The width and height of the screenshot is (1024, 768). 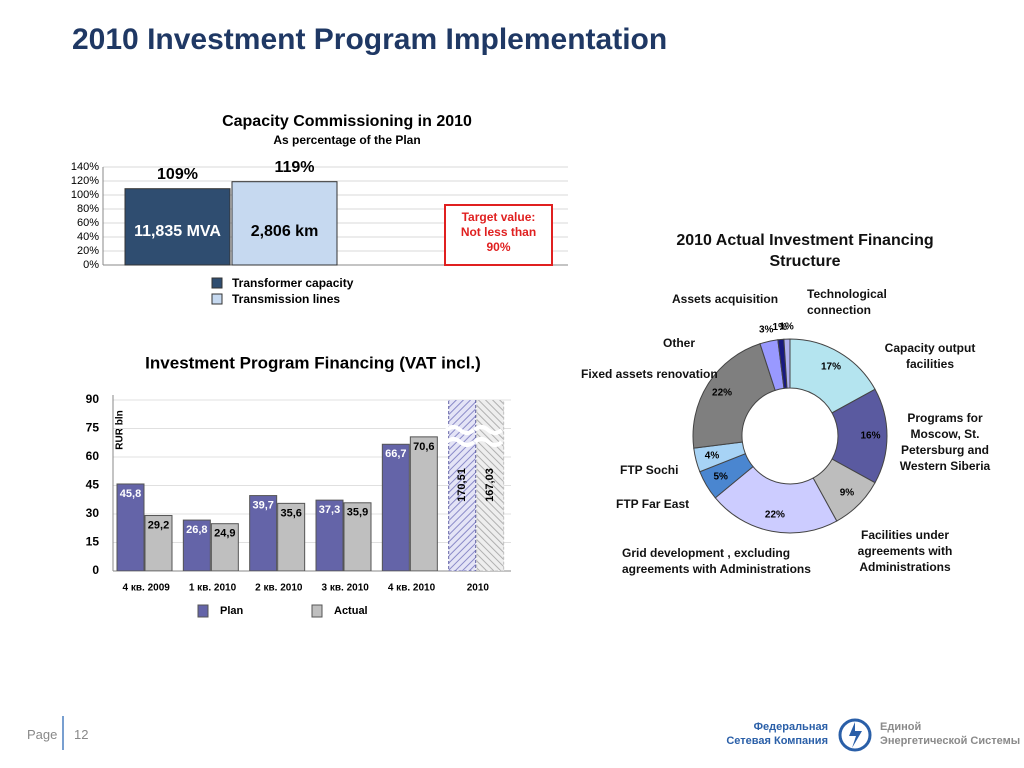 What do you see at coordinates (847, 302) in the screenshot?
I see `slice-category-label: Technological connection` at bounding box center [847, 302].